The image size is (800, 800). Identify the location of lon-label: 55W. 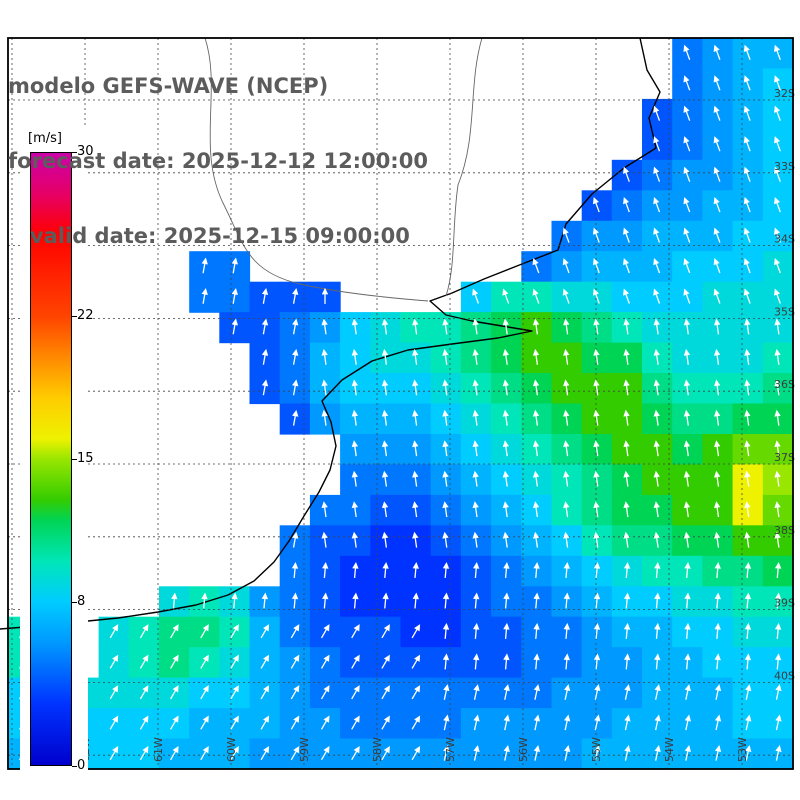
(596, 749).